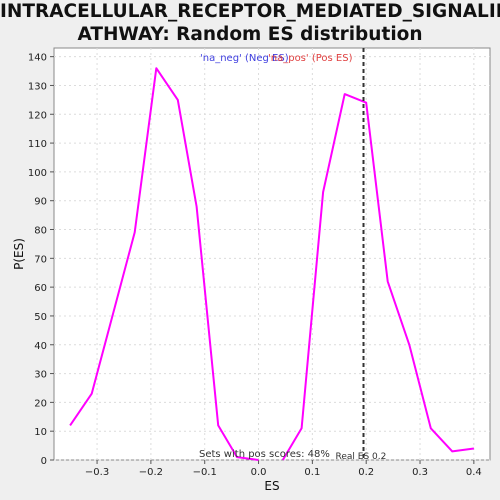  What do you see at coordinates (37, 58) in the screenshot?
I see `y-tick-label: 140` at bounding box center [37, 58].